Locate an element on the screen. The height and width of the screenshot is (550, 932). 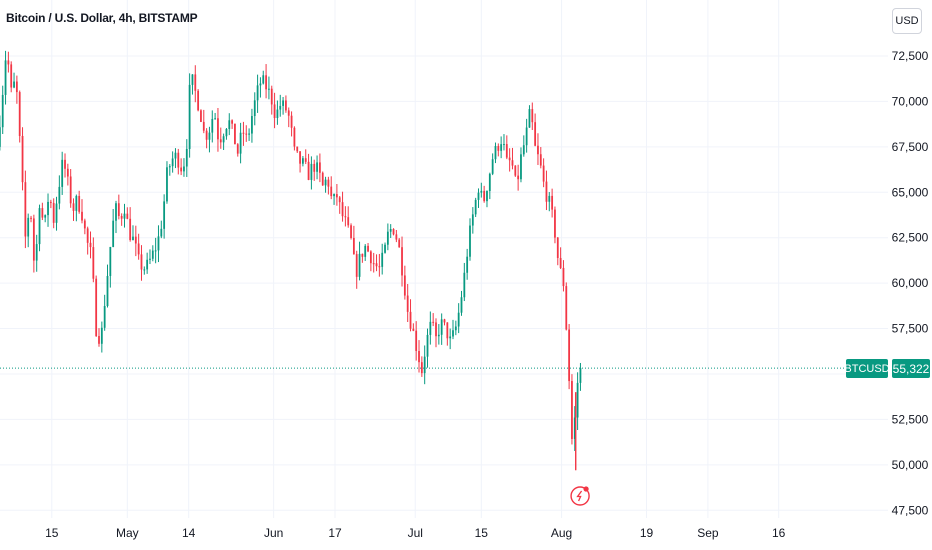
lightning-icon is located at coordinates (580, 496).